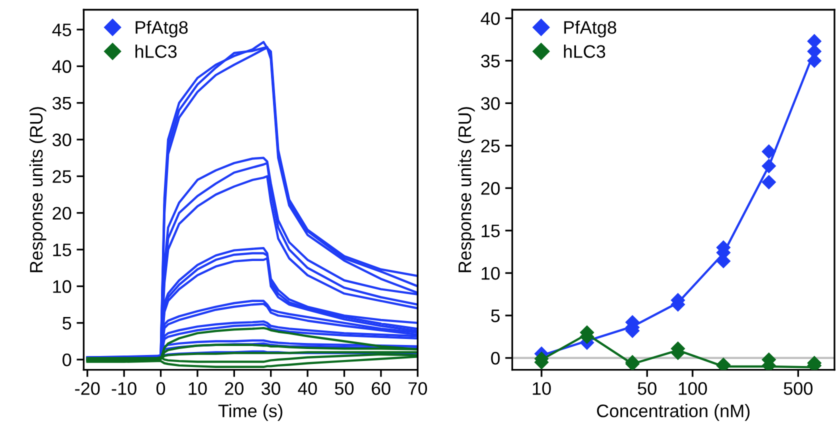 The height and width of the screenshot is (444, 837). What do you see at coordinates (271, 388) in the screenshot?
I see `x-tick-label: 30` at bounding box center [271, 388].